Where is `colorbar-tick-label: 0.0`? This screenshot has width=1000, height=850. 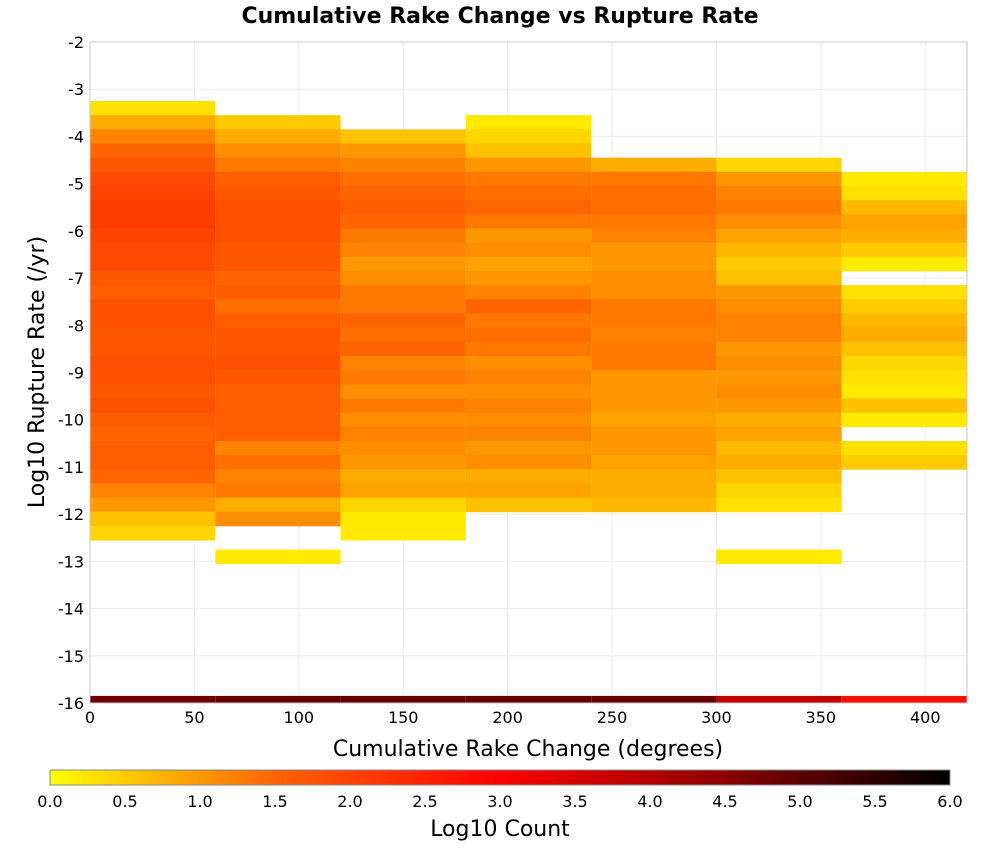 colorbar-tick-label: 0.0 is located at coordinates (49, 801).